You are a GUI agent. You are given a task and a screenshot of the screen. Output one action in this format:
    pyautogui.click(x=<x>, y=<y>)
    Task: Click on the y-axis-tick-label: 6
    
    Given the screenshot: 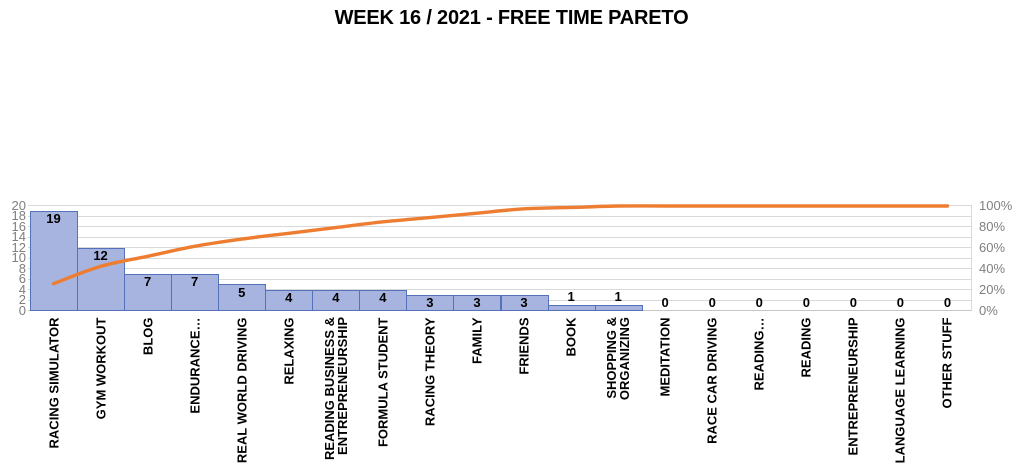 What is the action you would take?
    pyautogui.click(x=22, y=278)
    